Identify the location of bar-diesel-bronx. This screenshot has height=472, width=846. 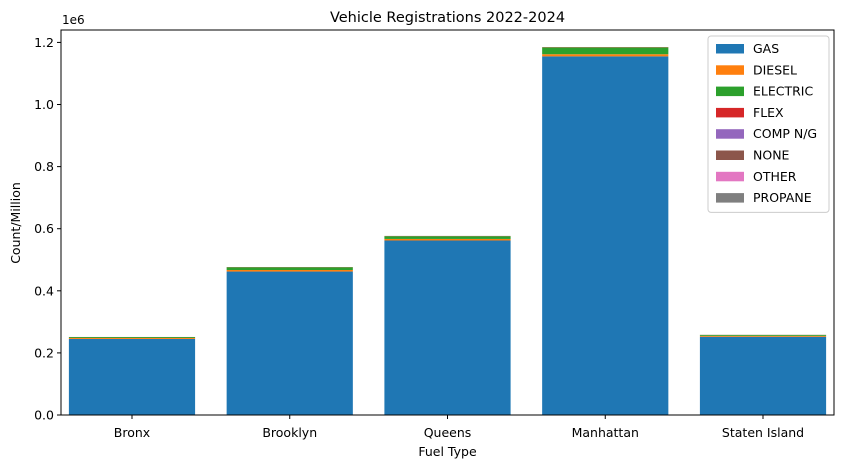
(132, 338).